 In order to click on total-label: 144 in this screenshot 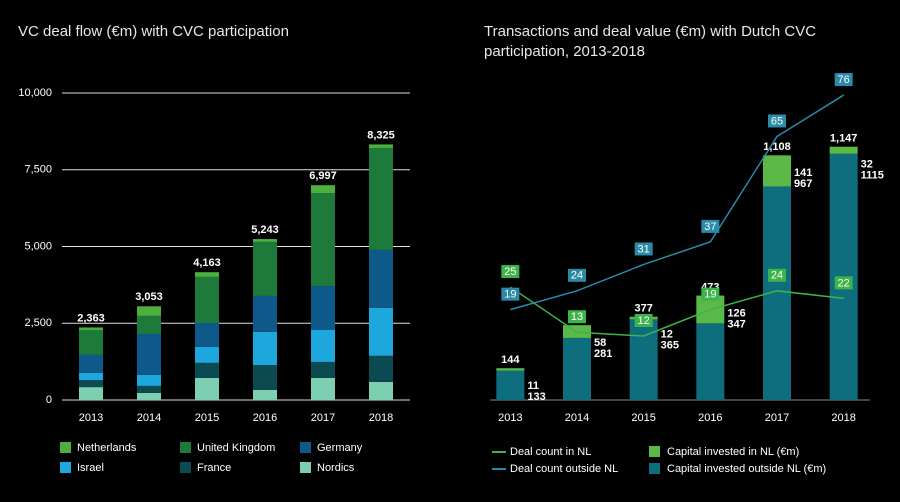, I will do `click(510, 360)`.